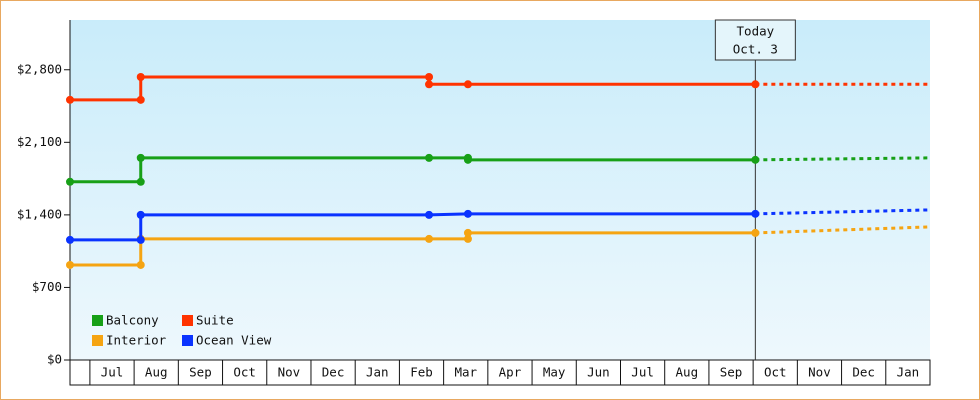 The image size is (980, 400). I want to click on y-tick-label: $2,100, so click(39, 141).